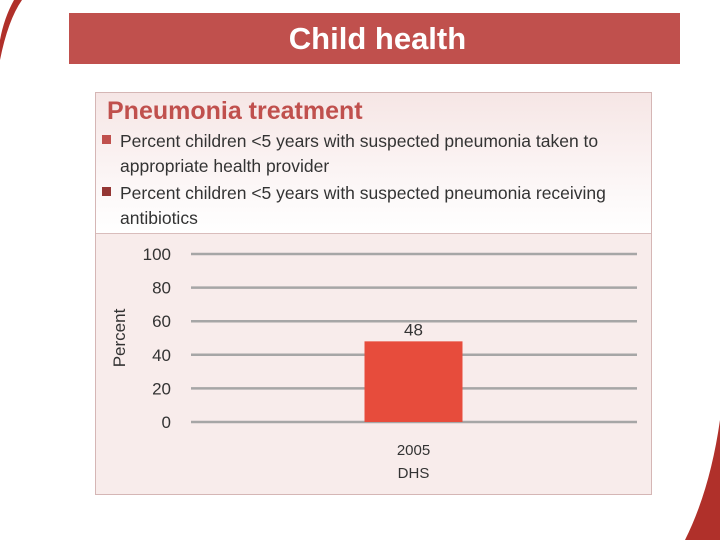 This screenshot has width=720, height=540. I want to click on y-tick-label: 40, so click(161, 355).